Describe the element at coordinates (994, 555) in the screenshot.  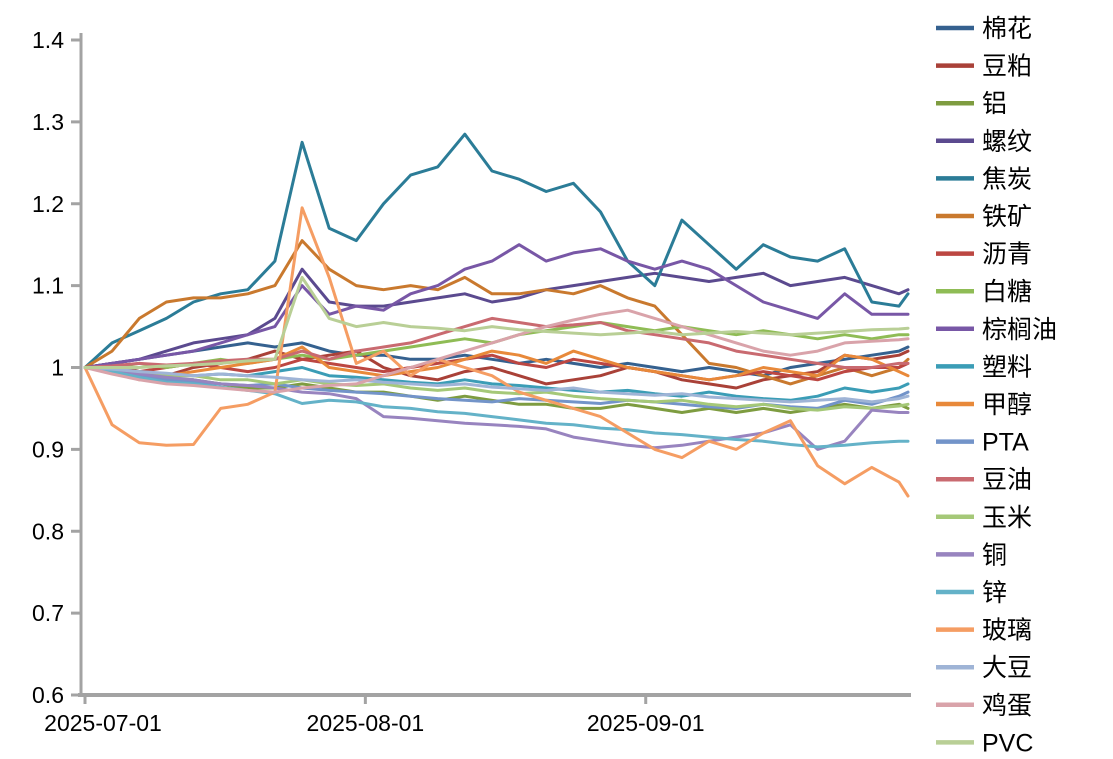
I see `legend-label: 铜` at that location.